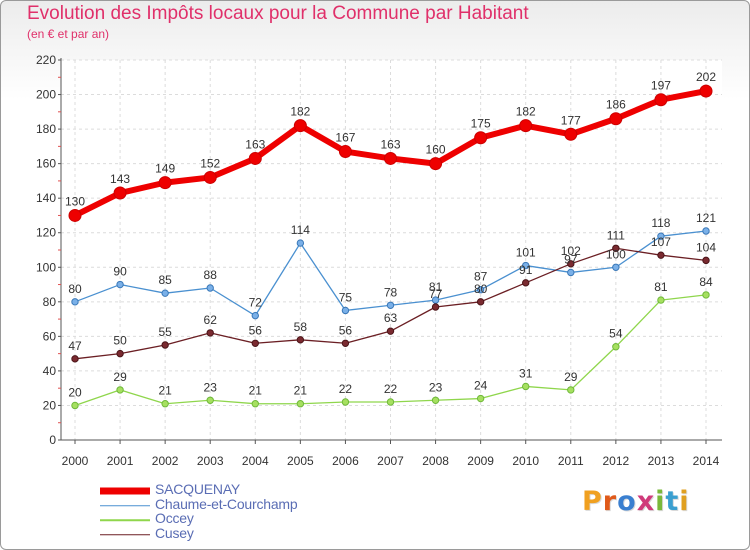 Image resolution: width=750 pixels, height=550 pixels. Describe the element at coordinates (661, 242) in the screenshot. I see `data-label: 107` at that location.